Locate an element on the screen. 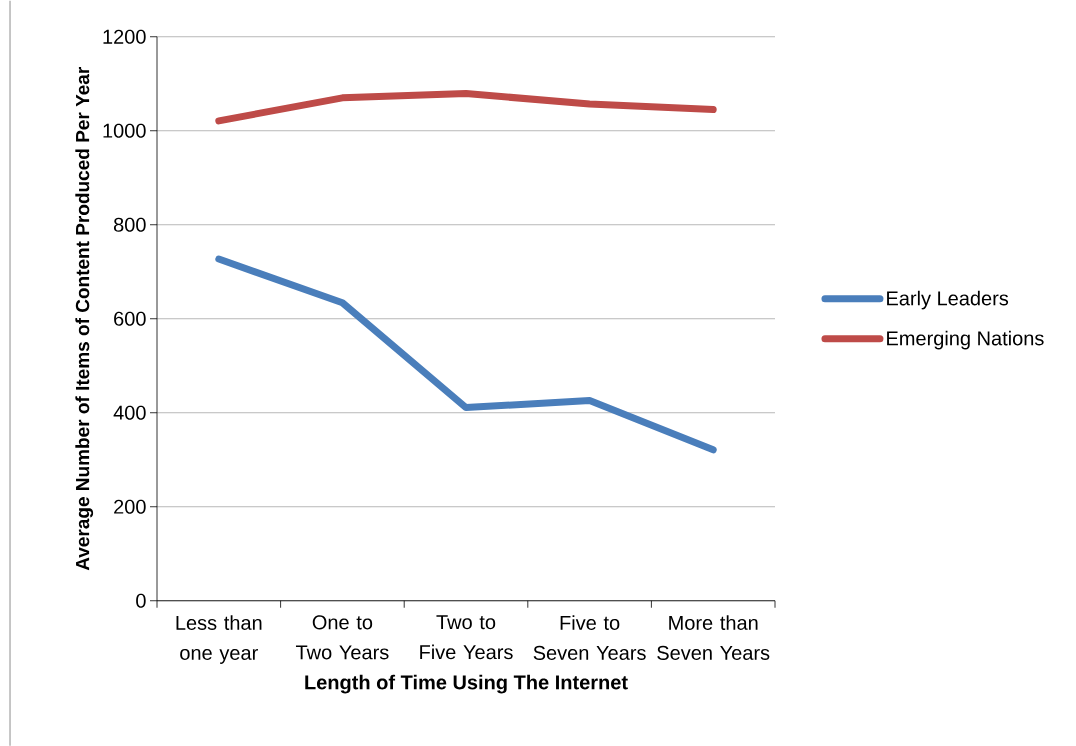 The height and width of the screenshot is (746, 1076). x-tick-label: Less than one year is located at coordinates (219, 639).